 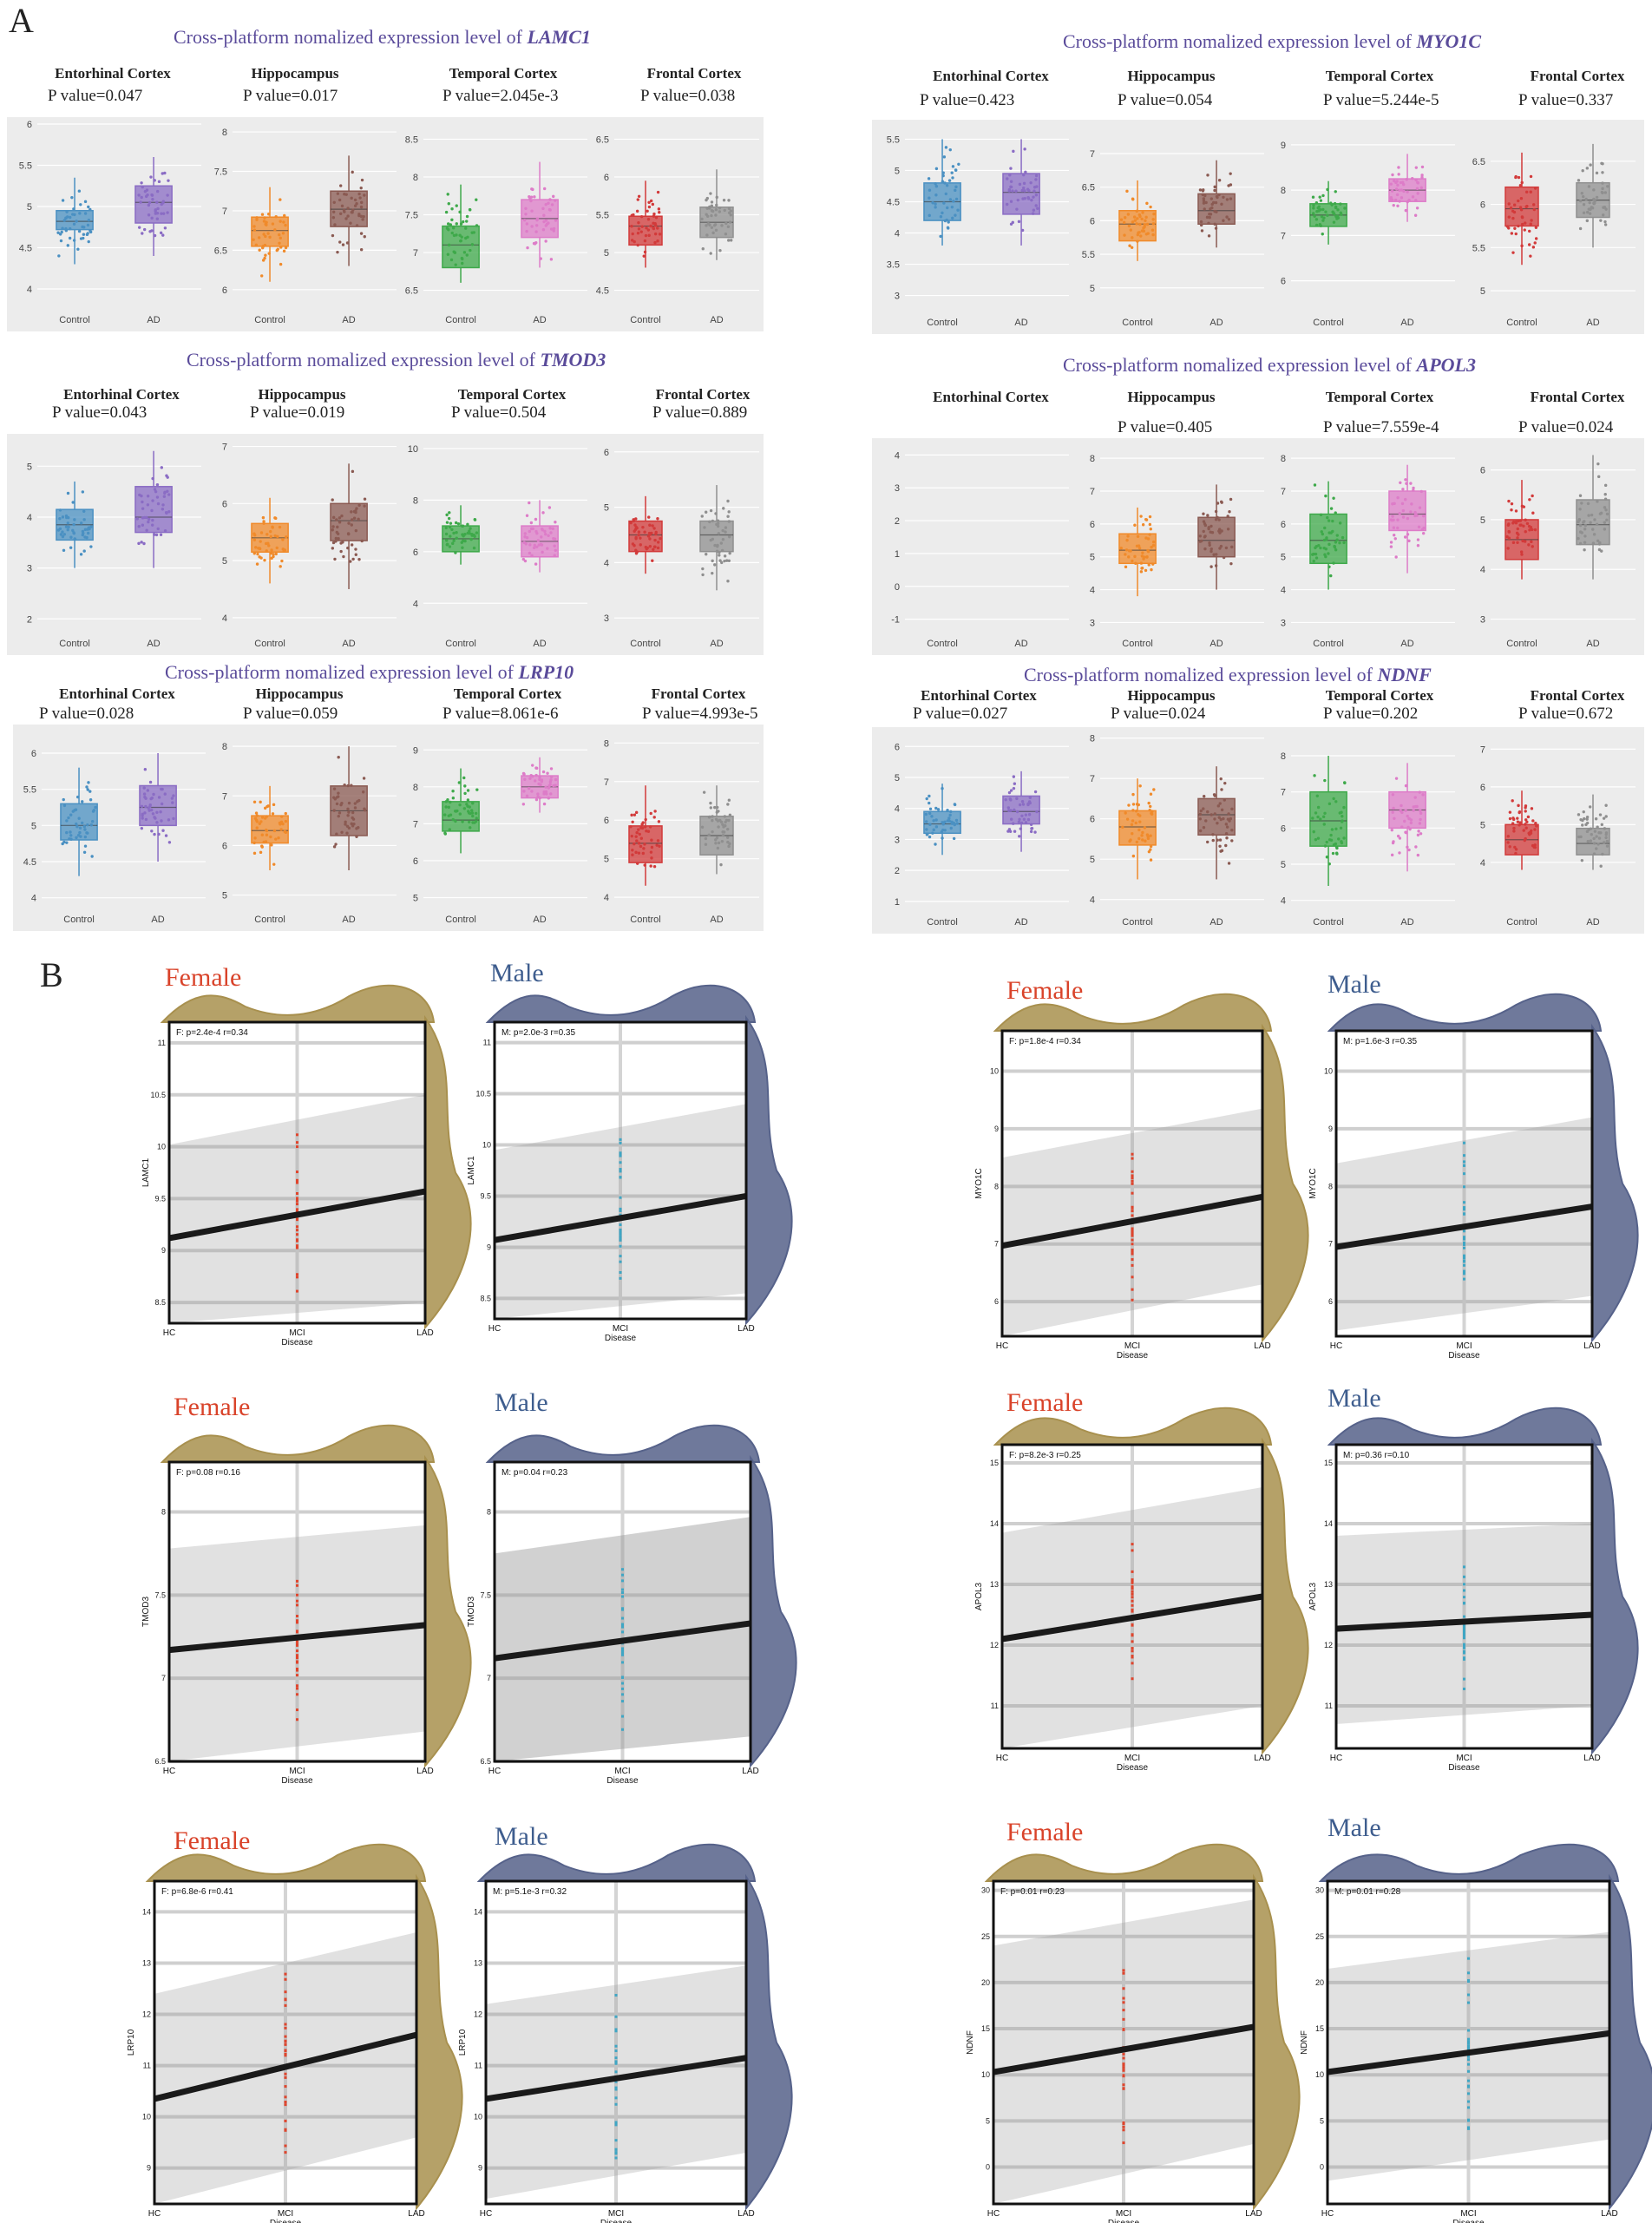 What do you see at coordinates (968, 100) in the screenshot?
I see `p-value-label: P value=0.423` at bounding box center [968, 100].